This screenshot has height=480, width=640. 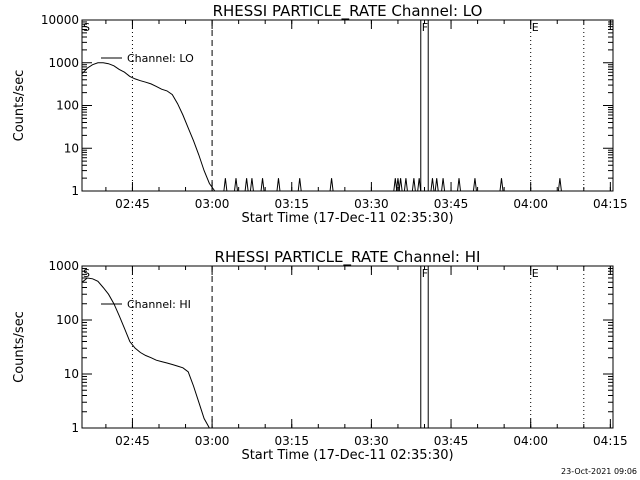 What do you see at coordinates (348, 257) in the screenshot?
I see `chart-title: RHESSI PARTICLE_RATE Channel: HI` at bounding box center [348, 257].